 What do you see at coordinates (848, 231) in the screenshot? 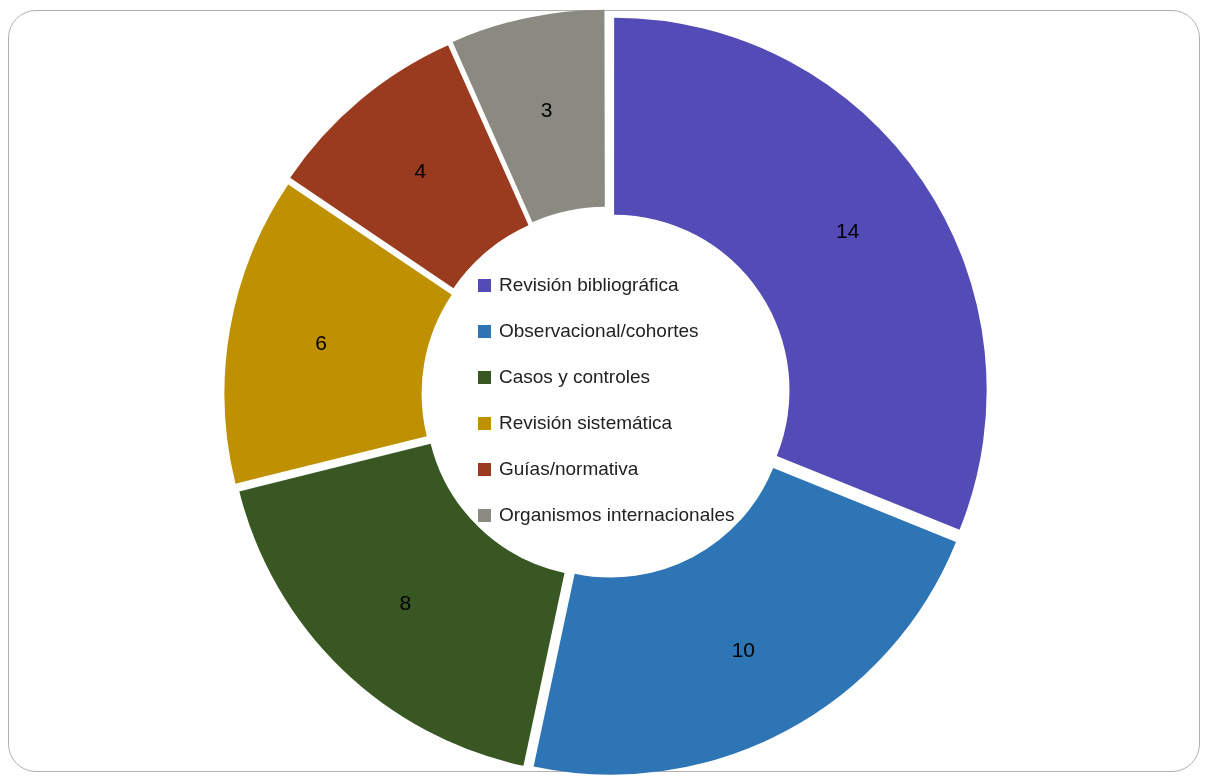
I see `data-label: 14` at bounding box center [848, 231].